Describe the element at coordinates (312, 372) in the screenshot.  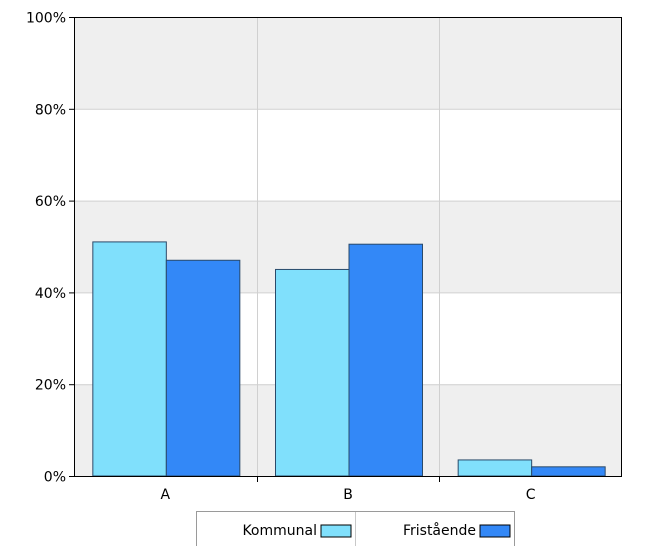
I see `bar-B-kommunal` at that location.